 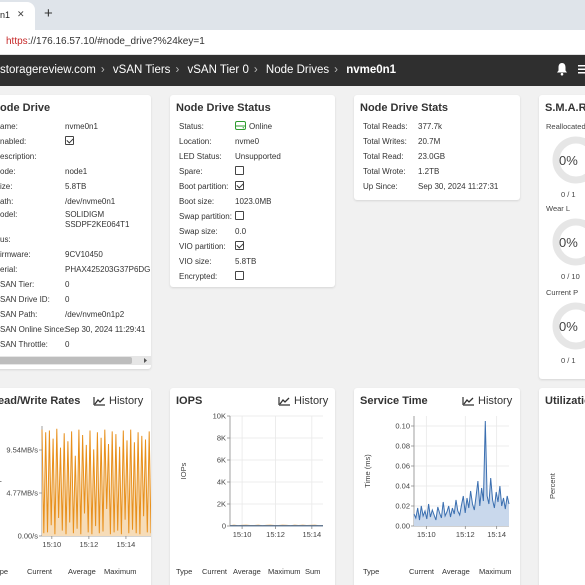 What do you see at coordinates (25, 299) in the screenshot?
I see `node-drive-row-label: SAN Drive ID:` at bounding box center [25, 299].